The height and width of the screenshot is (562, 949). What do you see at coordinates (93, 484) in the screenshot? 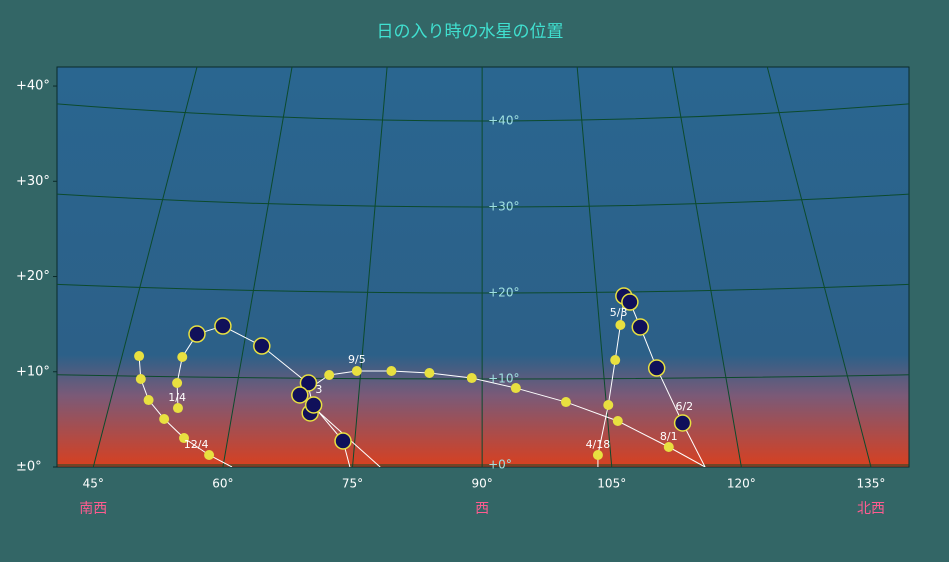
I see `x-tick-label: 45°` at bounding box center [93, 484].